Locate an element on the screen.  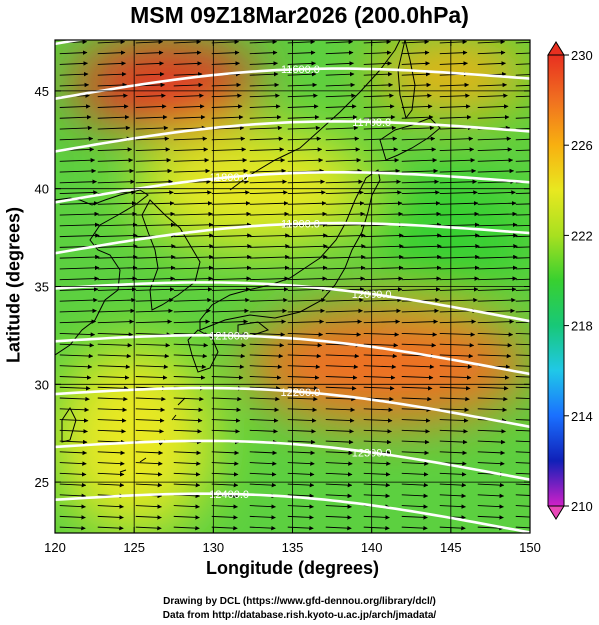
field-region is located at coordinates (387, 365).